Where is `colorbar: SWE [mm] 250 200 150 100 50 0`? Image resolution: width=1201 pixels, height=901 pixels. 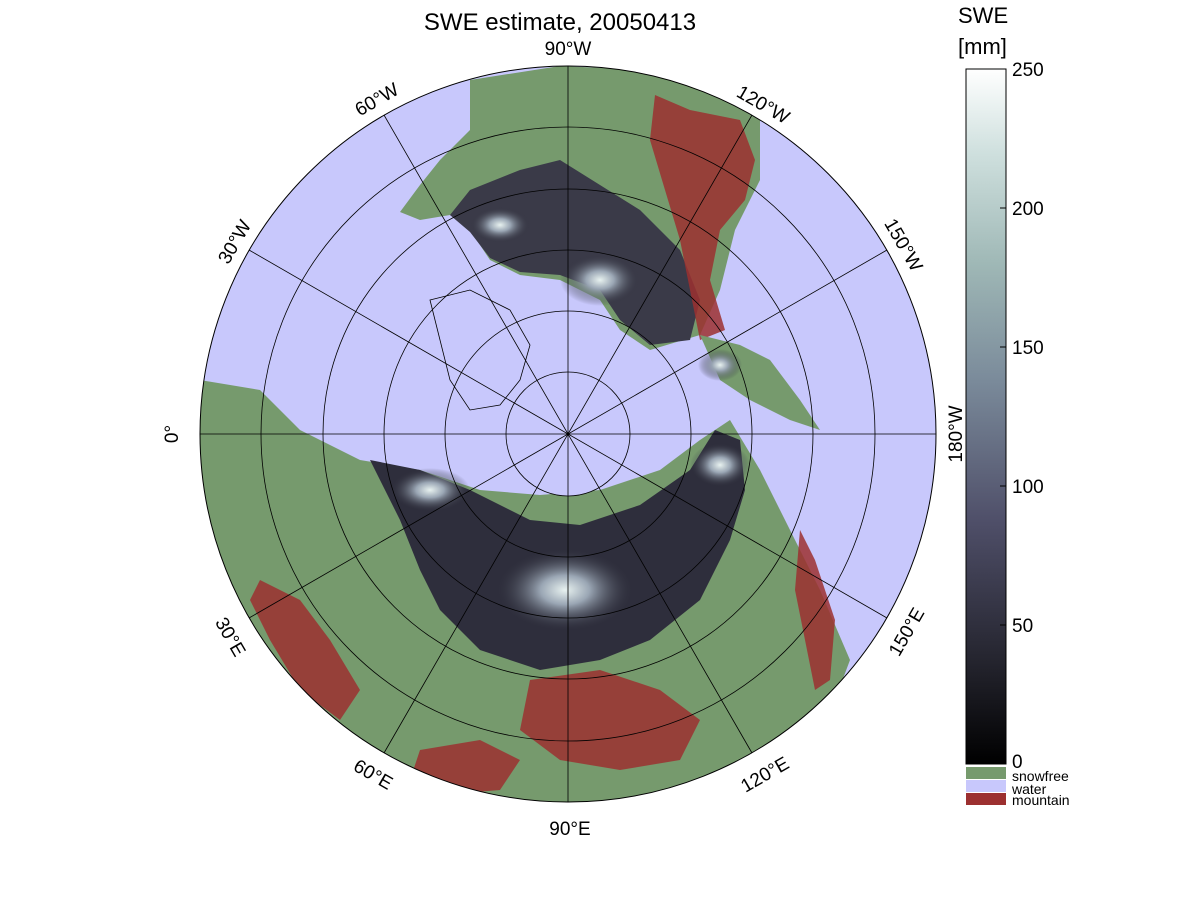
colorbar: SWE [mm] 250 200 150 100 50 0 is located at coordinates (1001, 388).